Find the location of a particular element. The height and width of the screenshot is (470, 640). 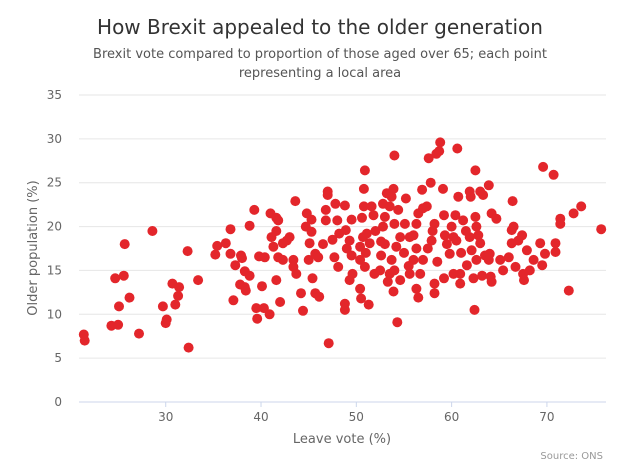

y-tick-label: 5 is located at coordinates (58, 358).